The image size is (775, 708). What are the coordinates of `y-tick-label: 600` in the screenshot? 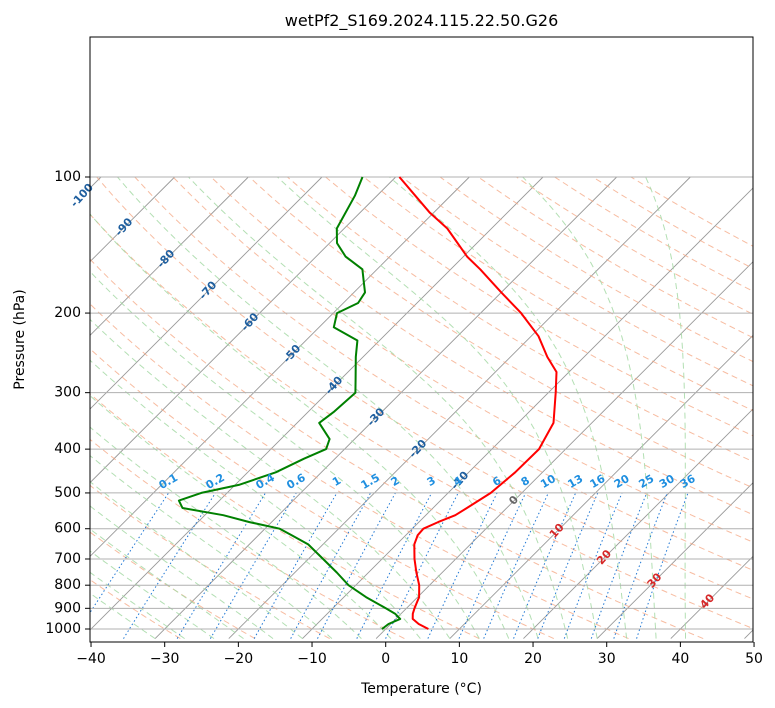 It's located at (67, 529).